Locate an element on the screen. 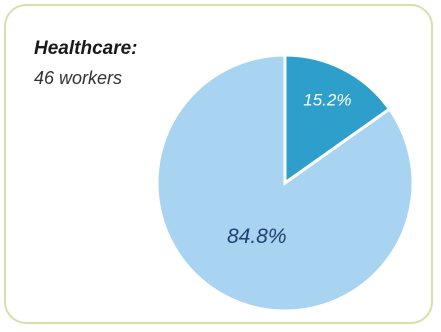 This screenshot has width=441, height=332. pie-slice-label-1: 15.2% is located at coordinates (327, 100).